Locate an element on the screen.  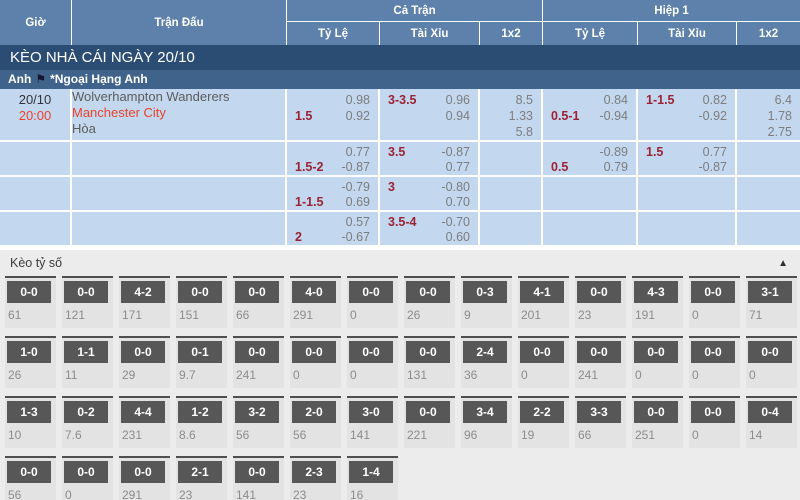
score-odds-cell: 0-0 66 is located at coordinates (258, 302).